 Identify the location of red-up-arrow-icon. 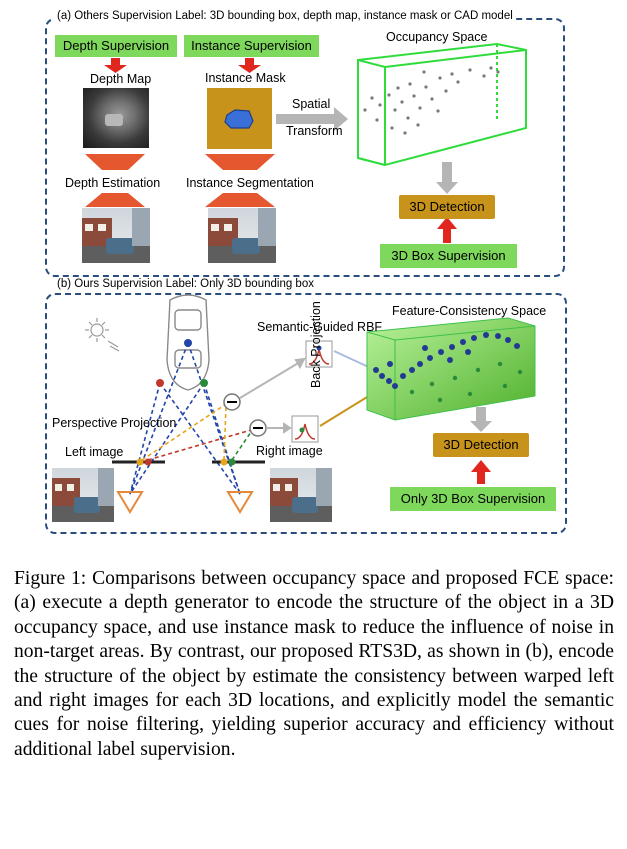
(447, 230).